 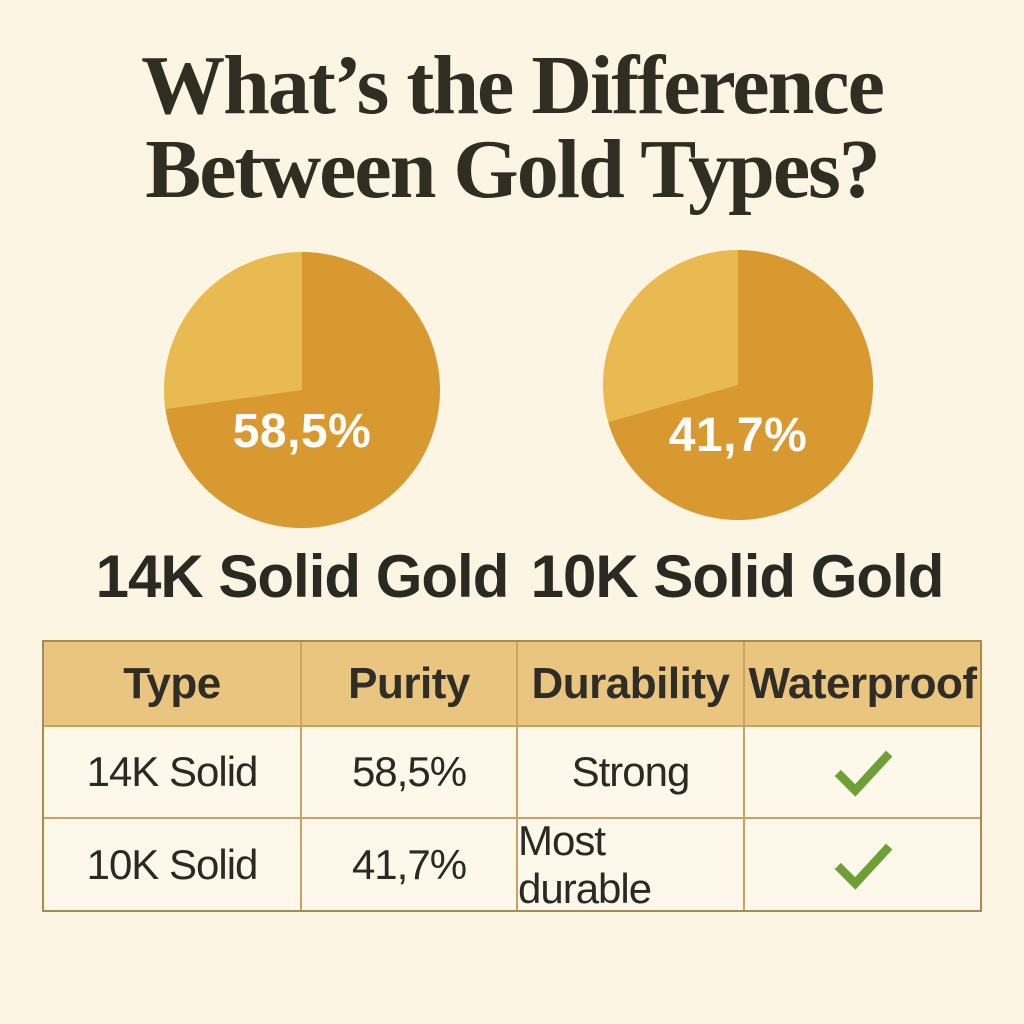 I want to click on pie-percentage-label-10k: 41,7%, so click(x=738, y=435).